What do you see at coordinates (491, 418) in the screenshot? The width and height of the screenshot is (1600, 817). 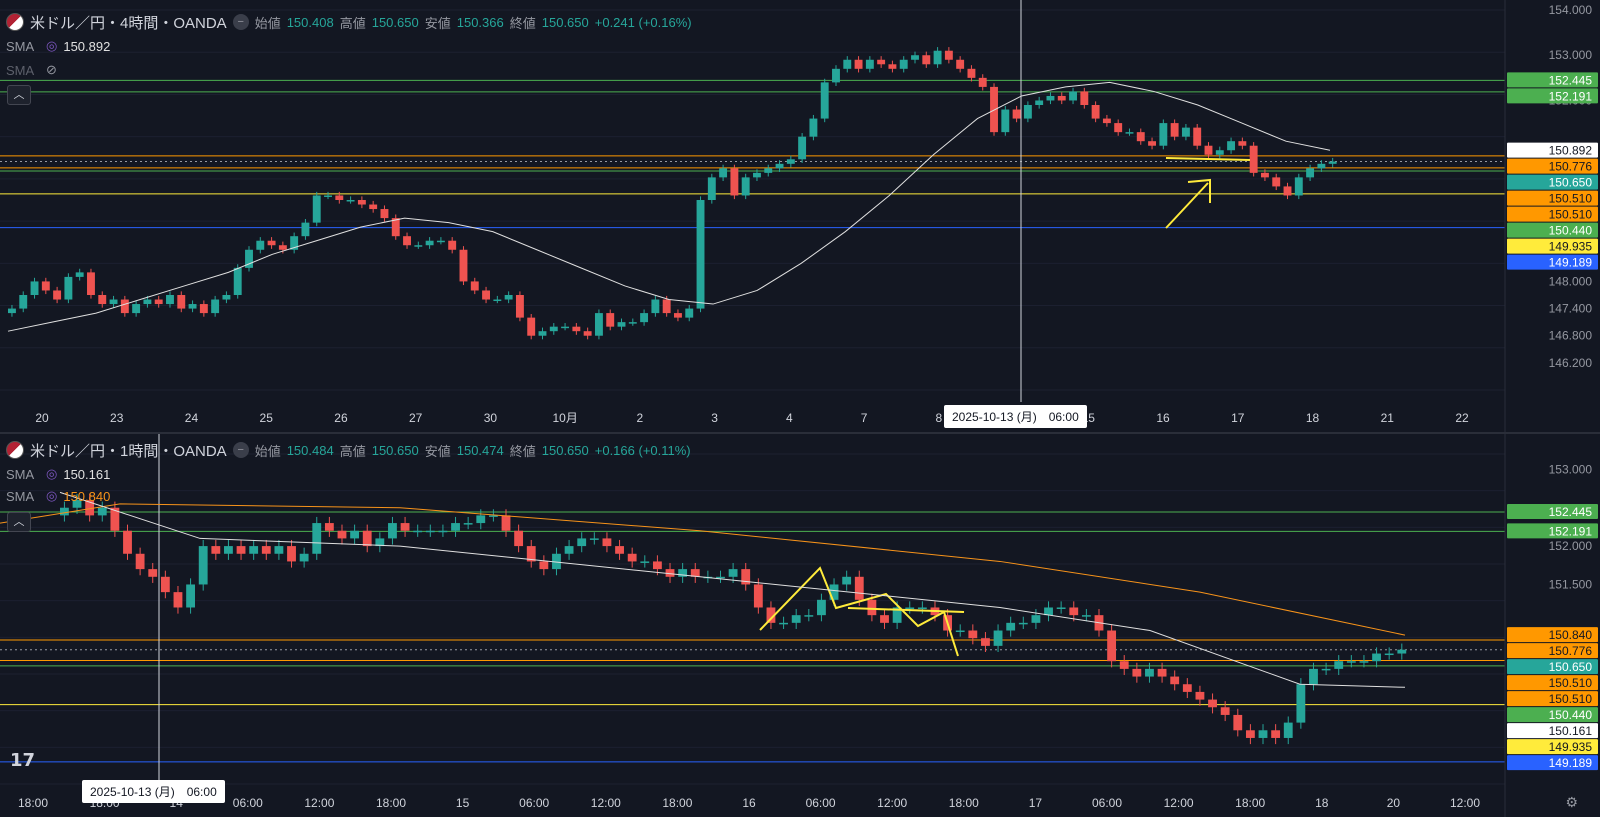 I see `x-tick-label: 30` at bounding box center [491, 418].